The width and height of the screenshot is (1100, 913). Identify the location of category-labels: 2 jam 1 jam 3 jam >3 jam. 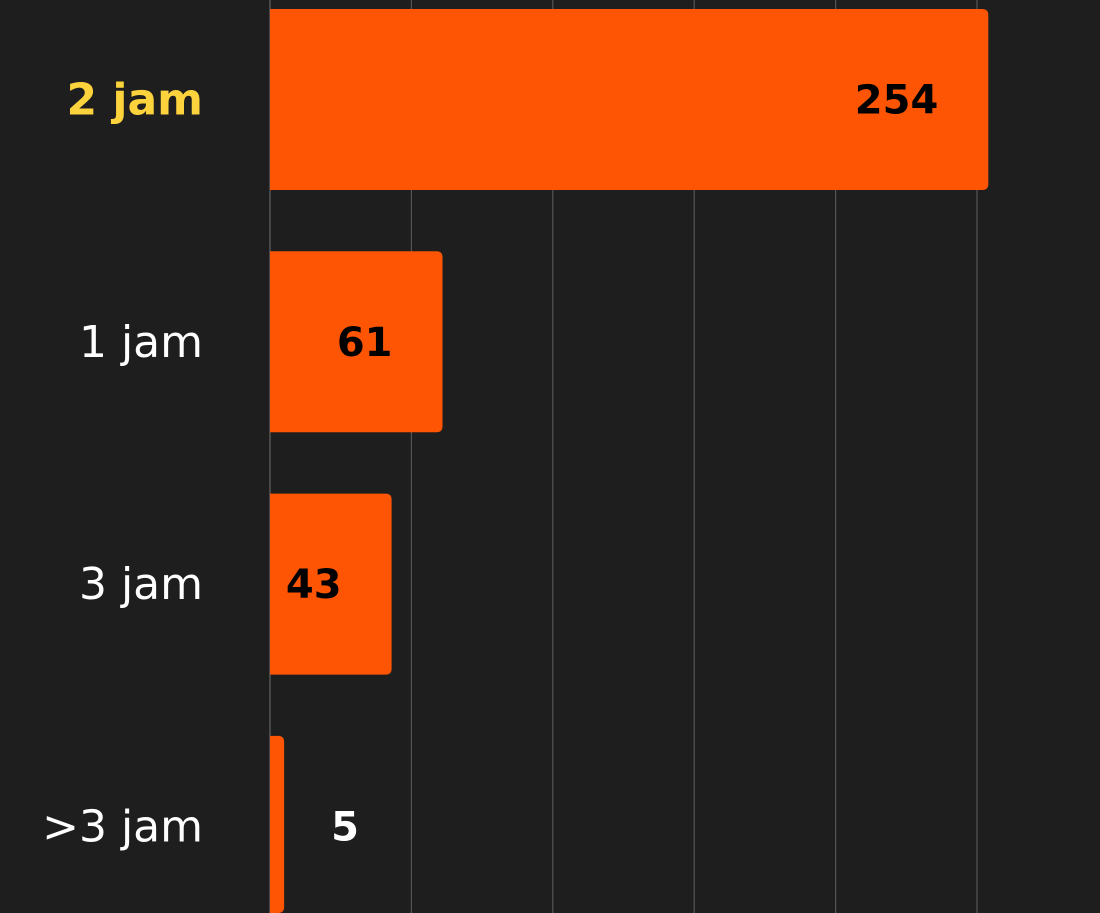
(122, 464).